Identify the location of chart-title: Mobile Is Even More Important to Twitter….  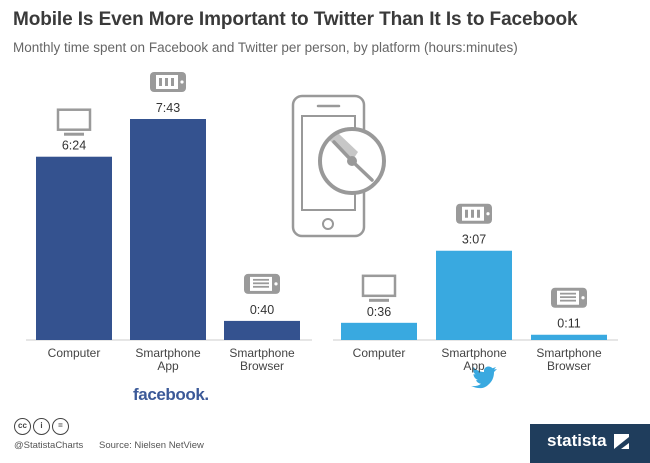
(295, 19).